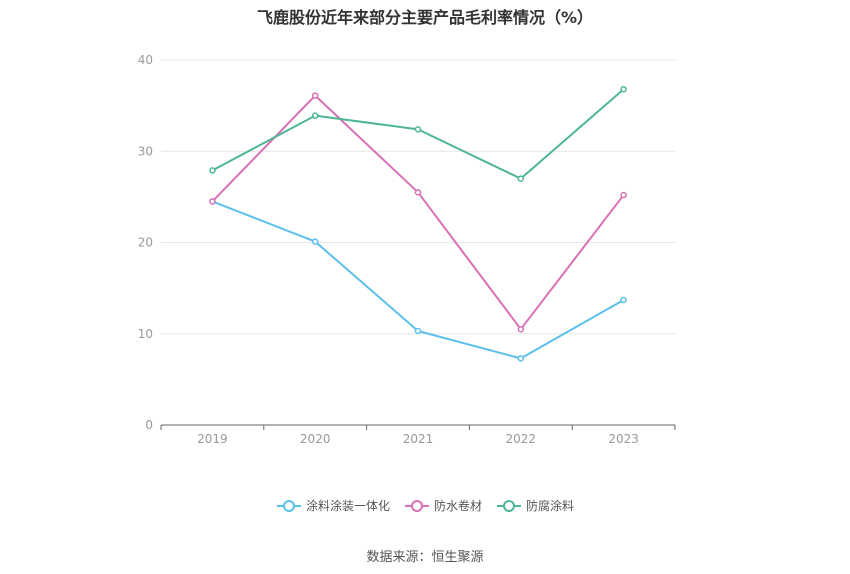 The width and height of the screenshot is (850, 574). I want to click on legend-item-2: 防腐涂料, so click(535, 505).